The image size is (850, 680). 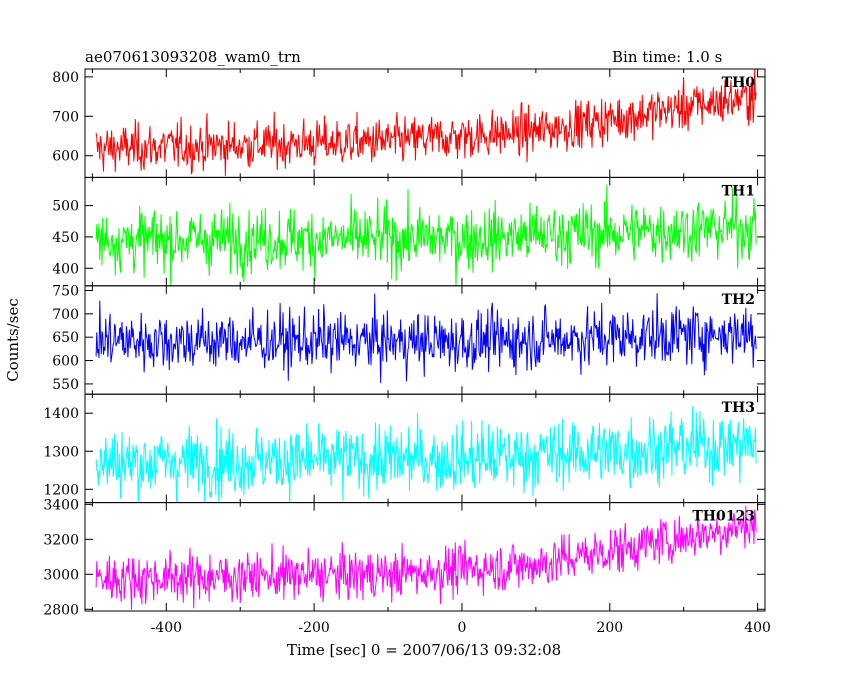 What do you see at coordinates (609, 628) in the screenshot?
I see `x-tick-label: 200` at bounding box center [609, 628].